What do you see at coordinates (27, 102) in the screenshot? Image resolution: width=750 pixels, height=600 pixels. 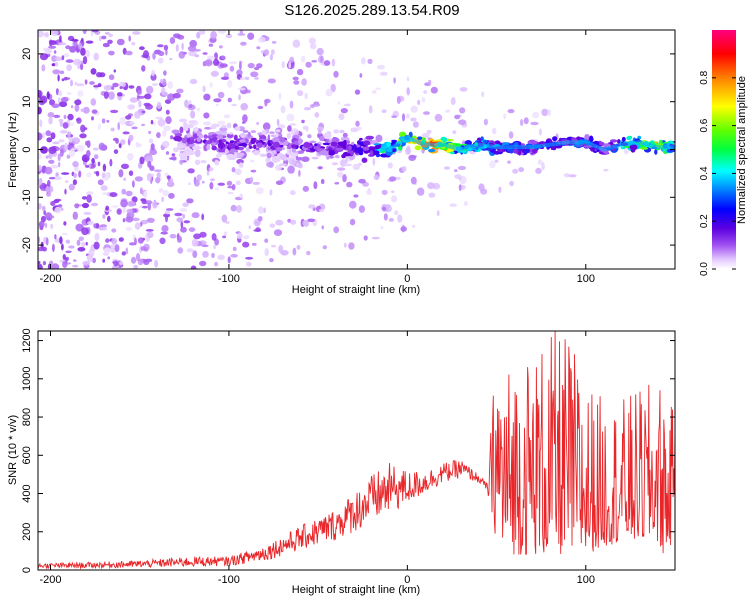 I see `y-tick-label: 10` at bounding box center [27, 102].